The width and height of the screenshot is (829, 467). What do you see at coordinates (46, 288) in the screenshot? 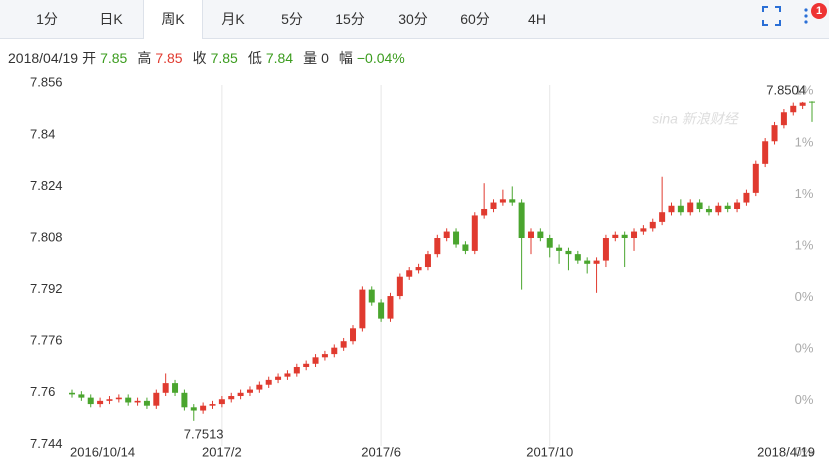
I see `y-tick-label: 7.792` at bounding box center [46, 288].